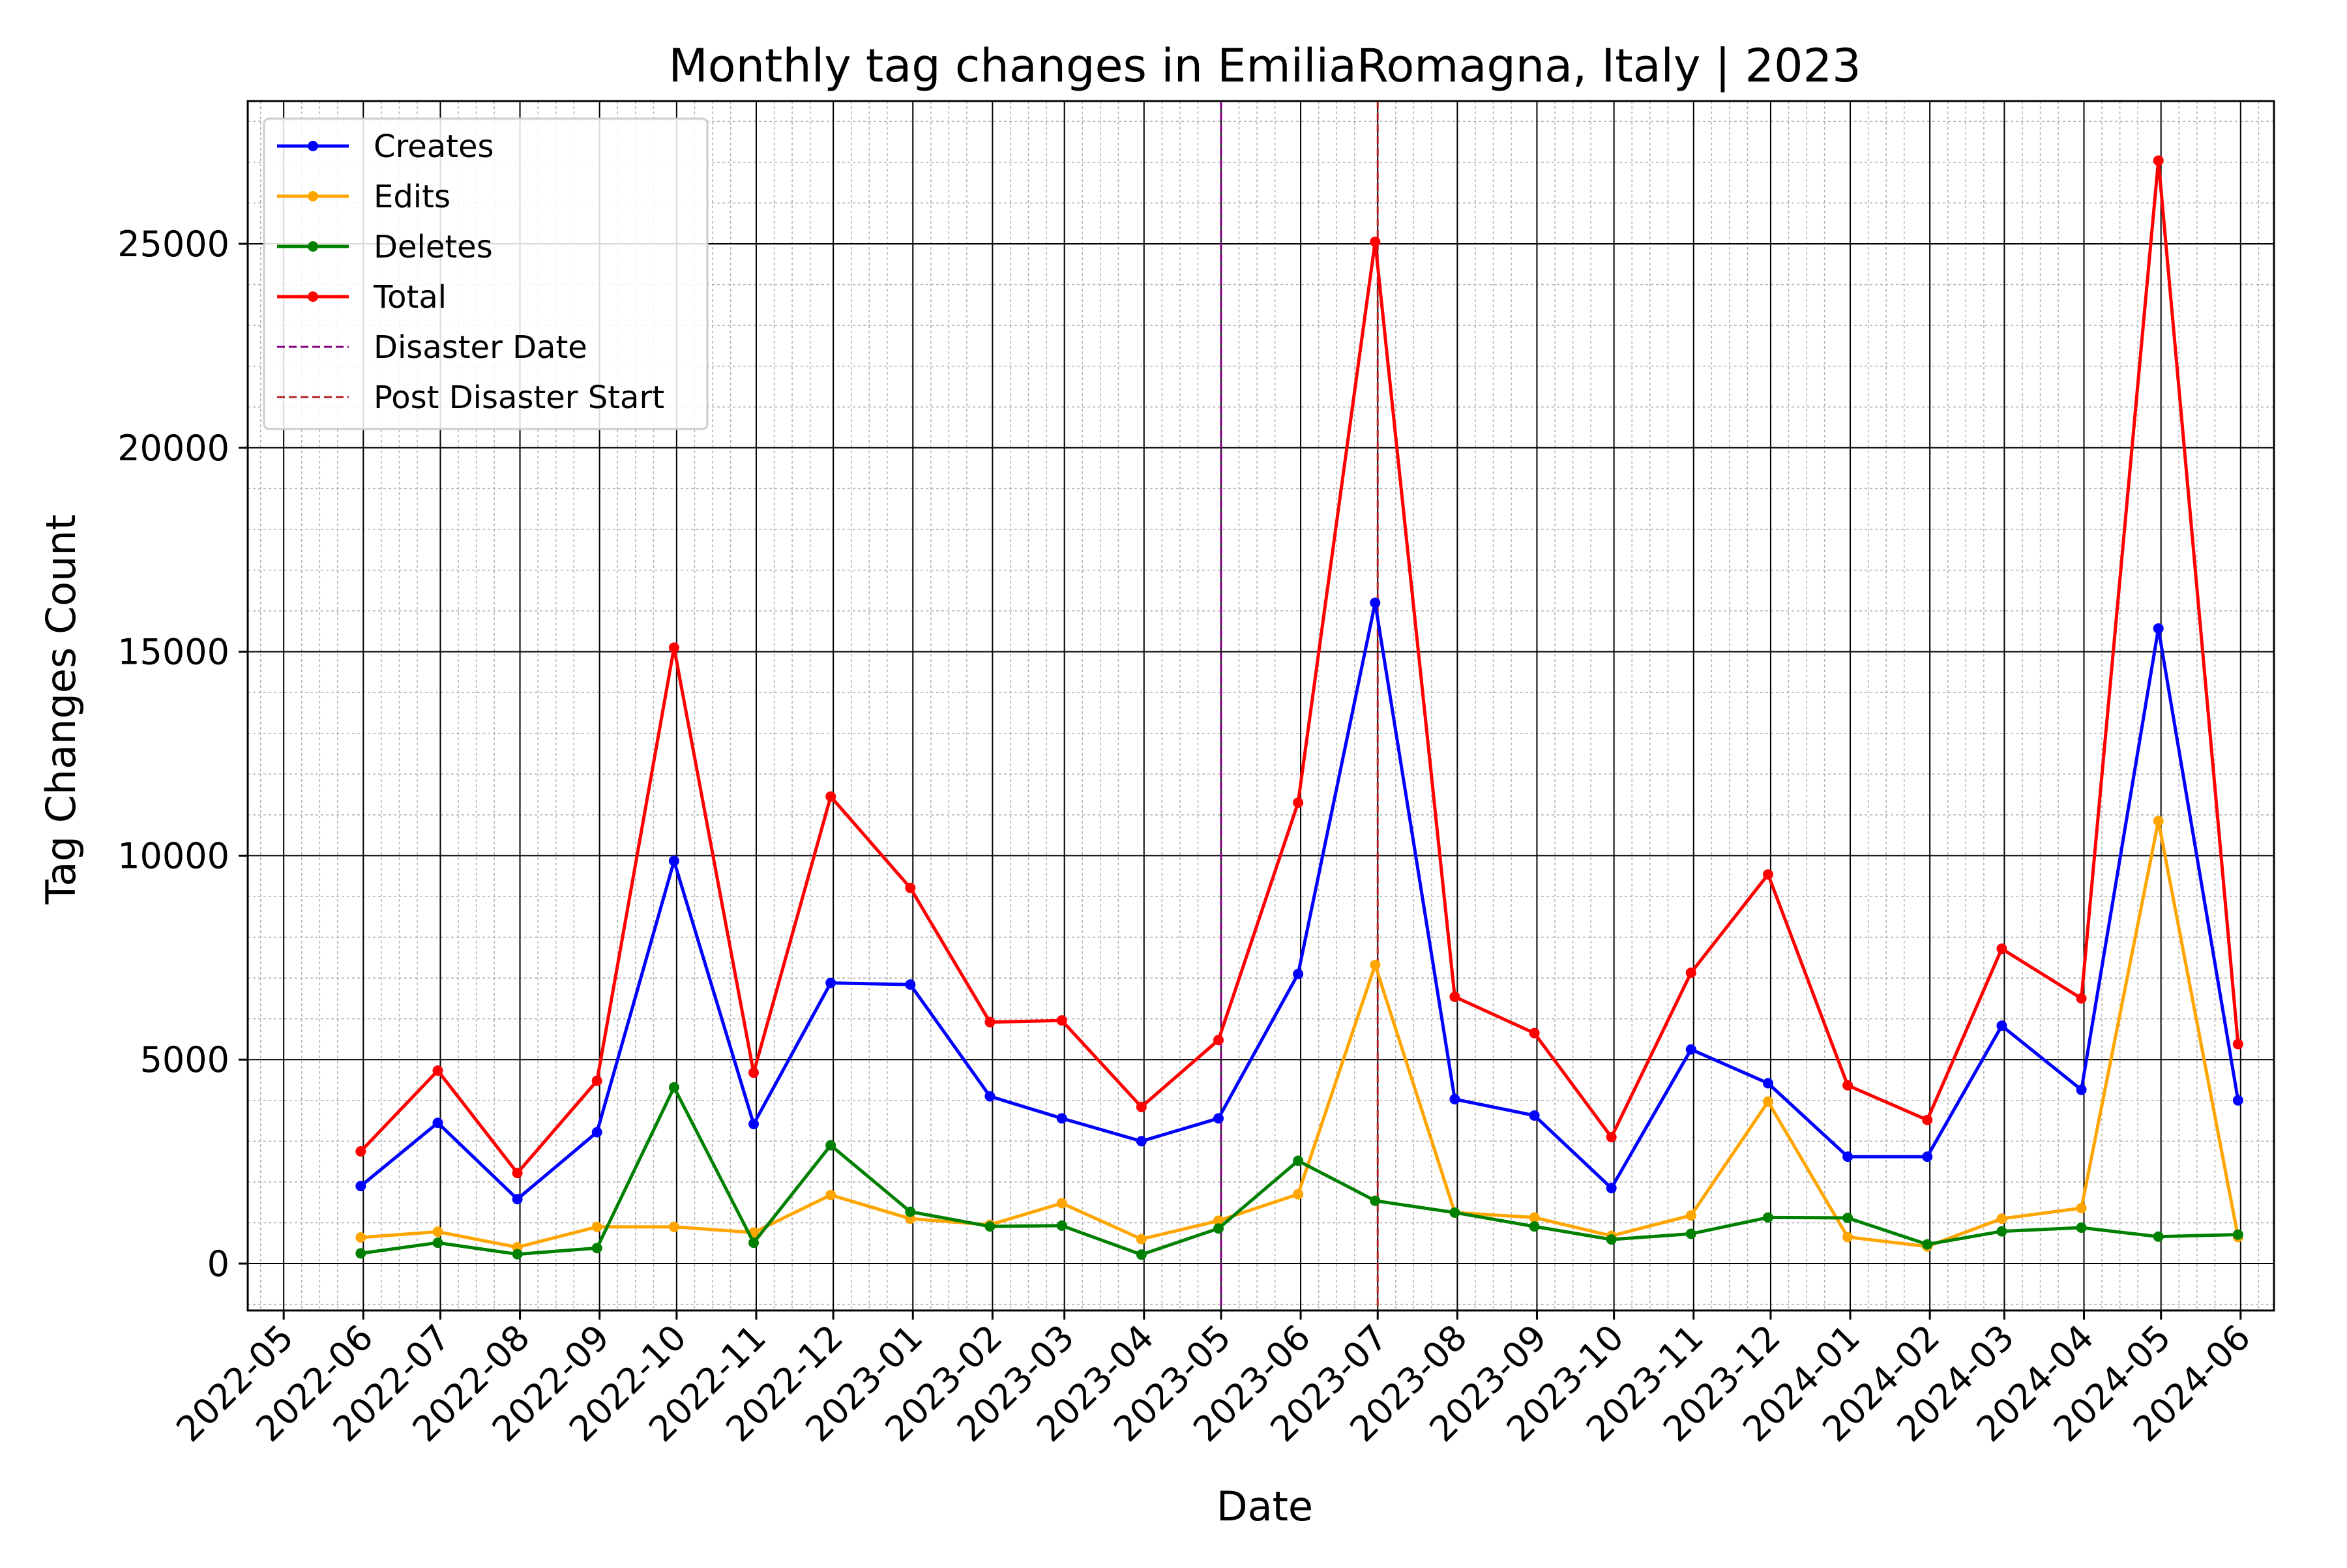 This screenshot has height=1568, width=2347. What do you see at coordinates (434, 147) in the screenshot?
I see `legend-label-creates: Creates` at bounding box center [434, 147].